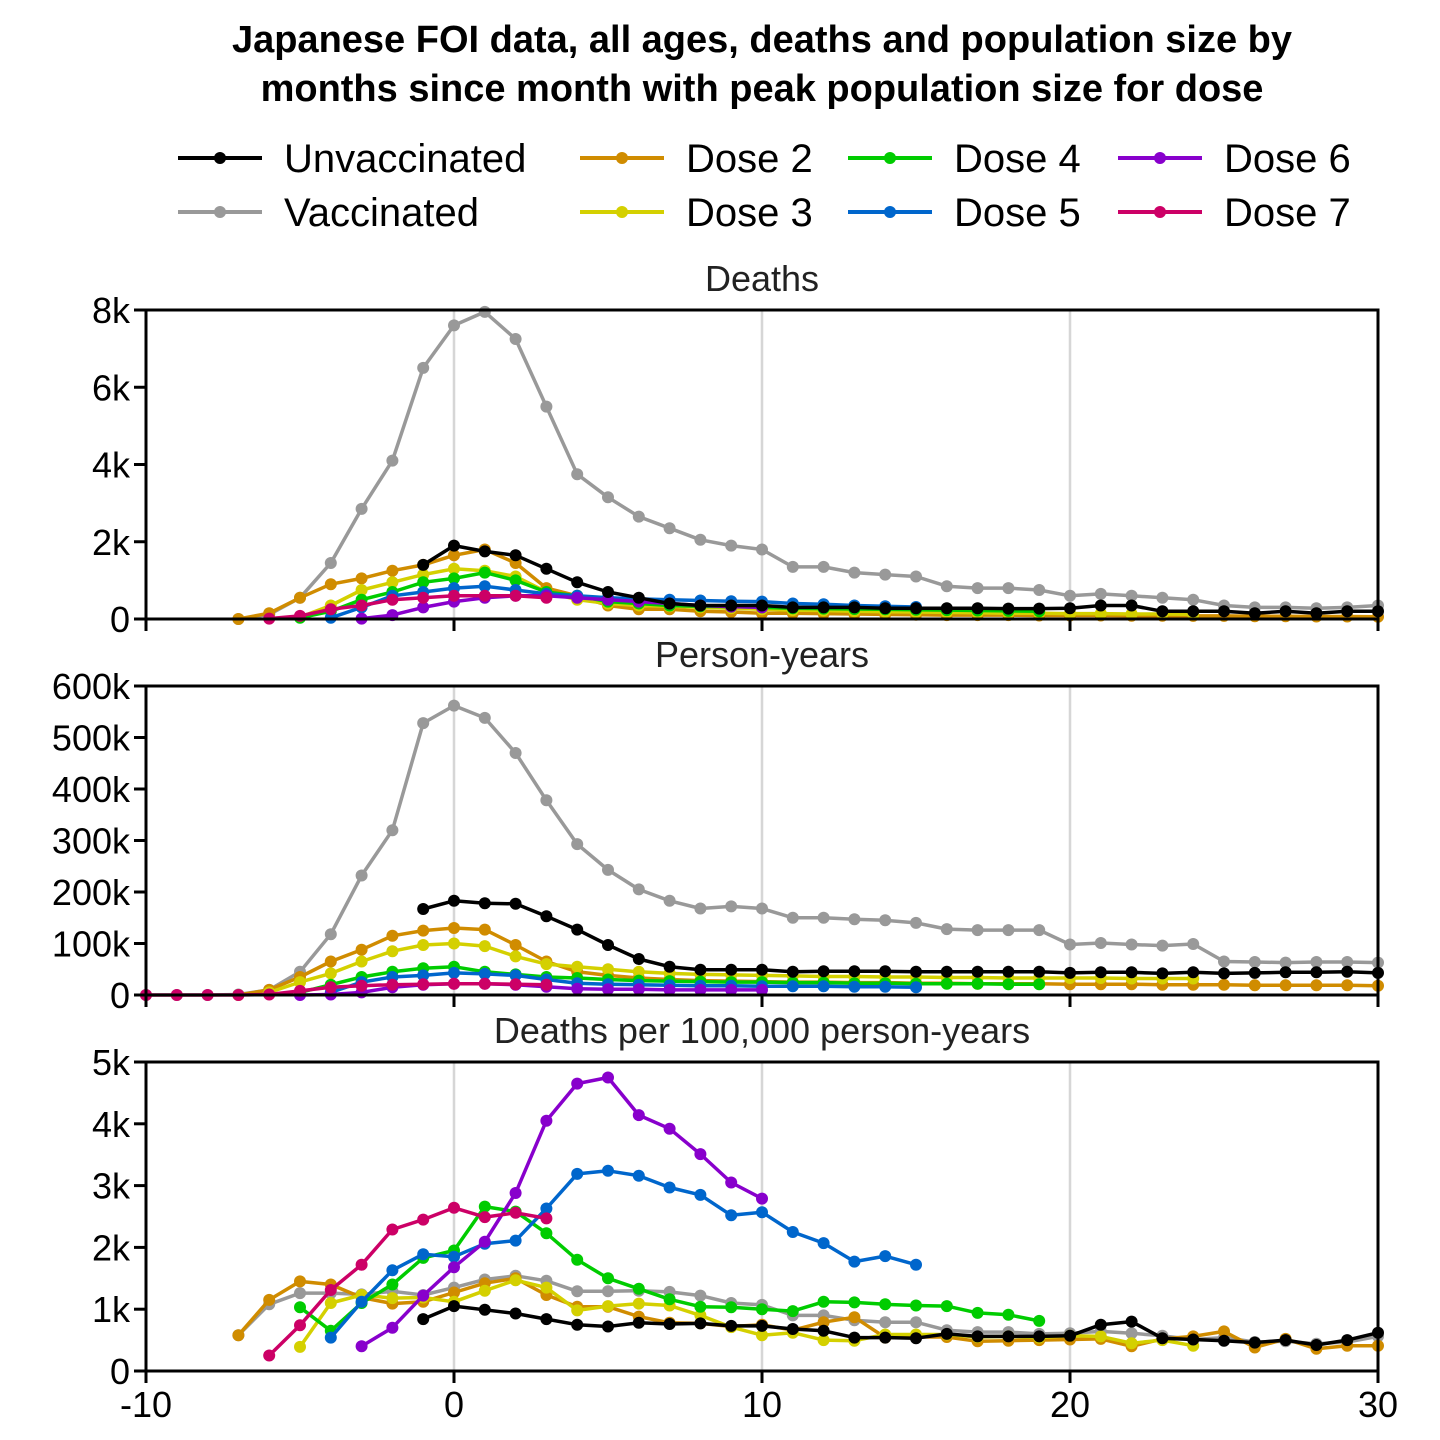 Image resolution: width=1440 pixels, height=1440 pixels. What do you see at coordinates (91, 738) in the screenshot?
I see `y-tick-label: 500k` at bounding box center [91, 738].